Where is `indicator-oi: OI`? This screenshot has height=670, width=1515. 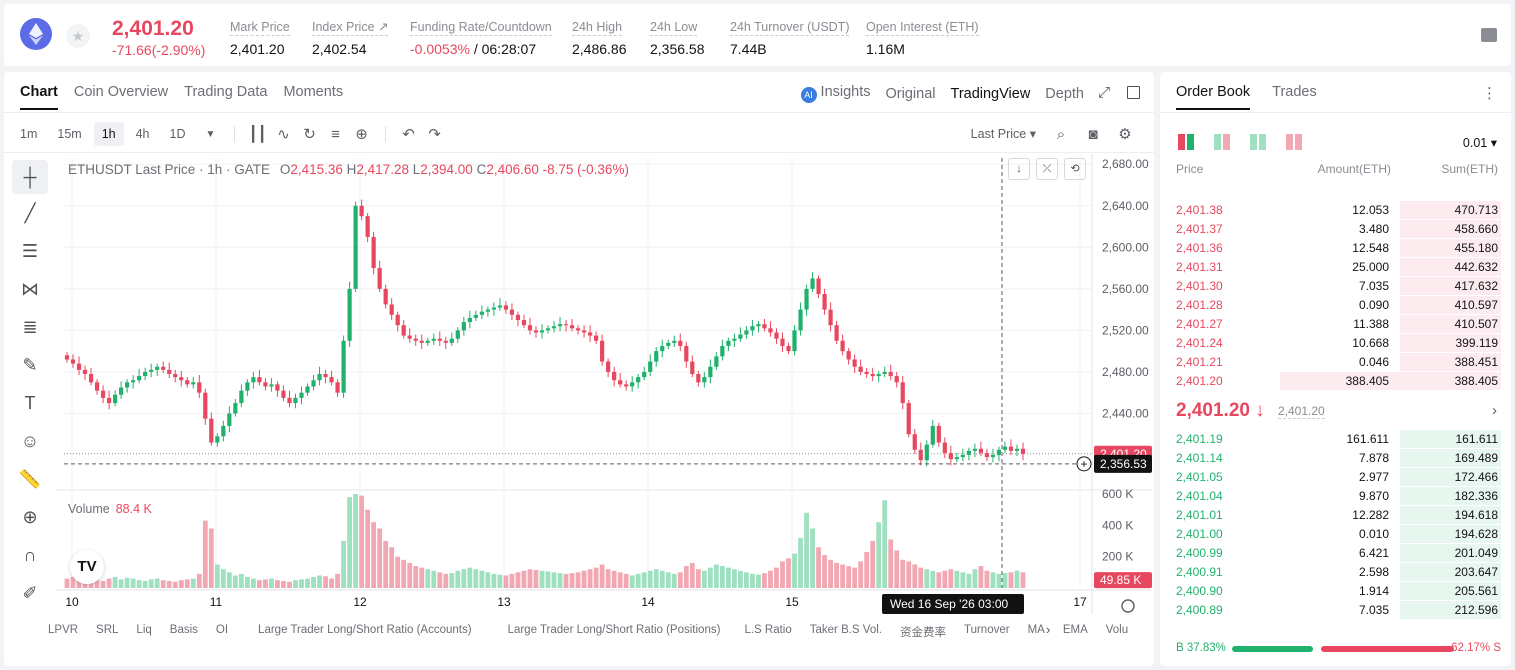 indicator-oi: OI is located at coordinates (222, 630).